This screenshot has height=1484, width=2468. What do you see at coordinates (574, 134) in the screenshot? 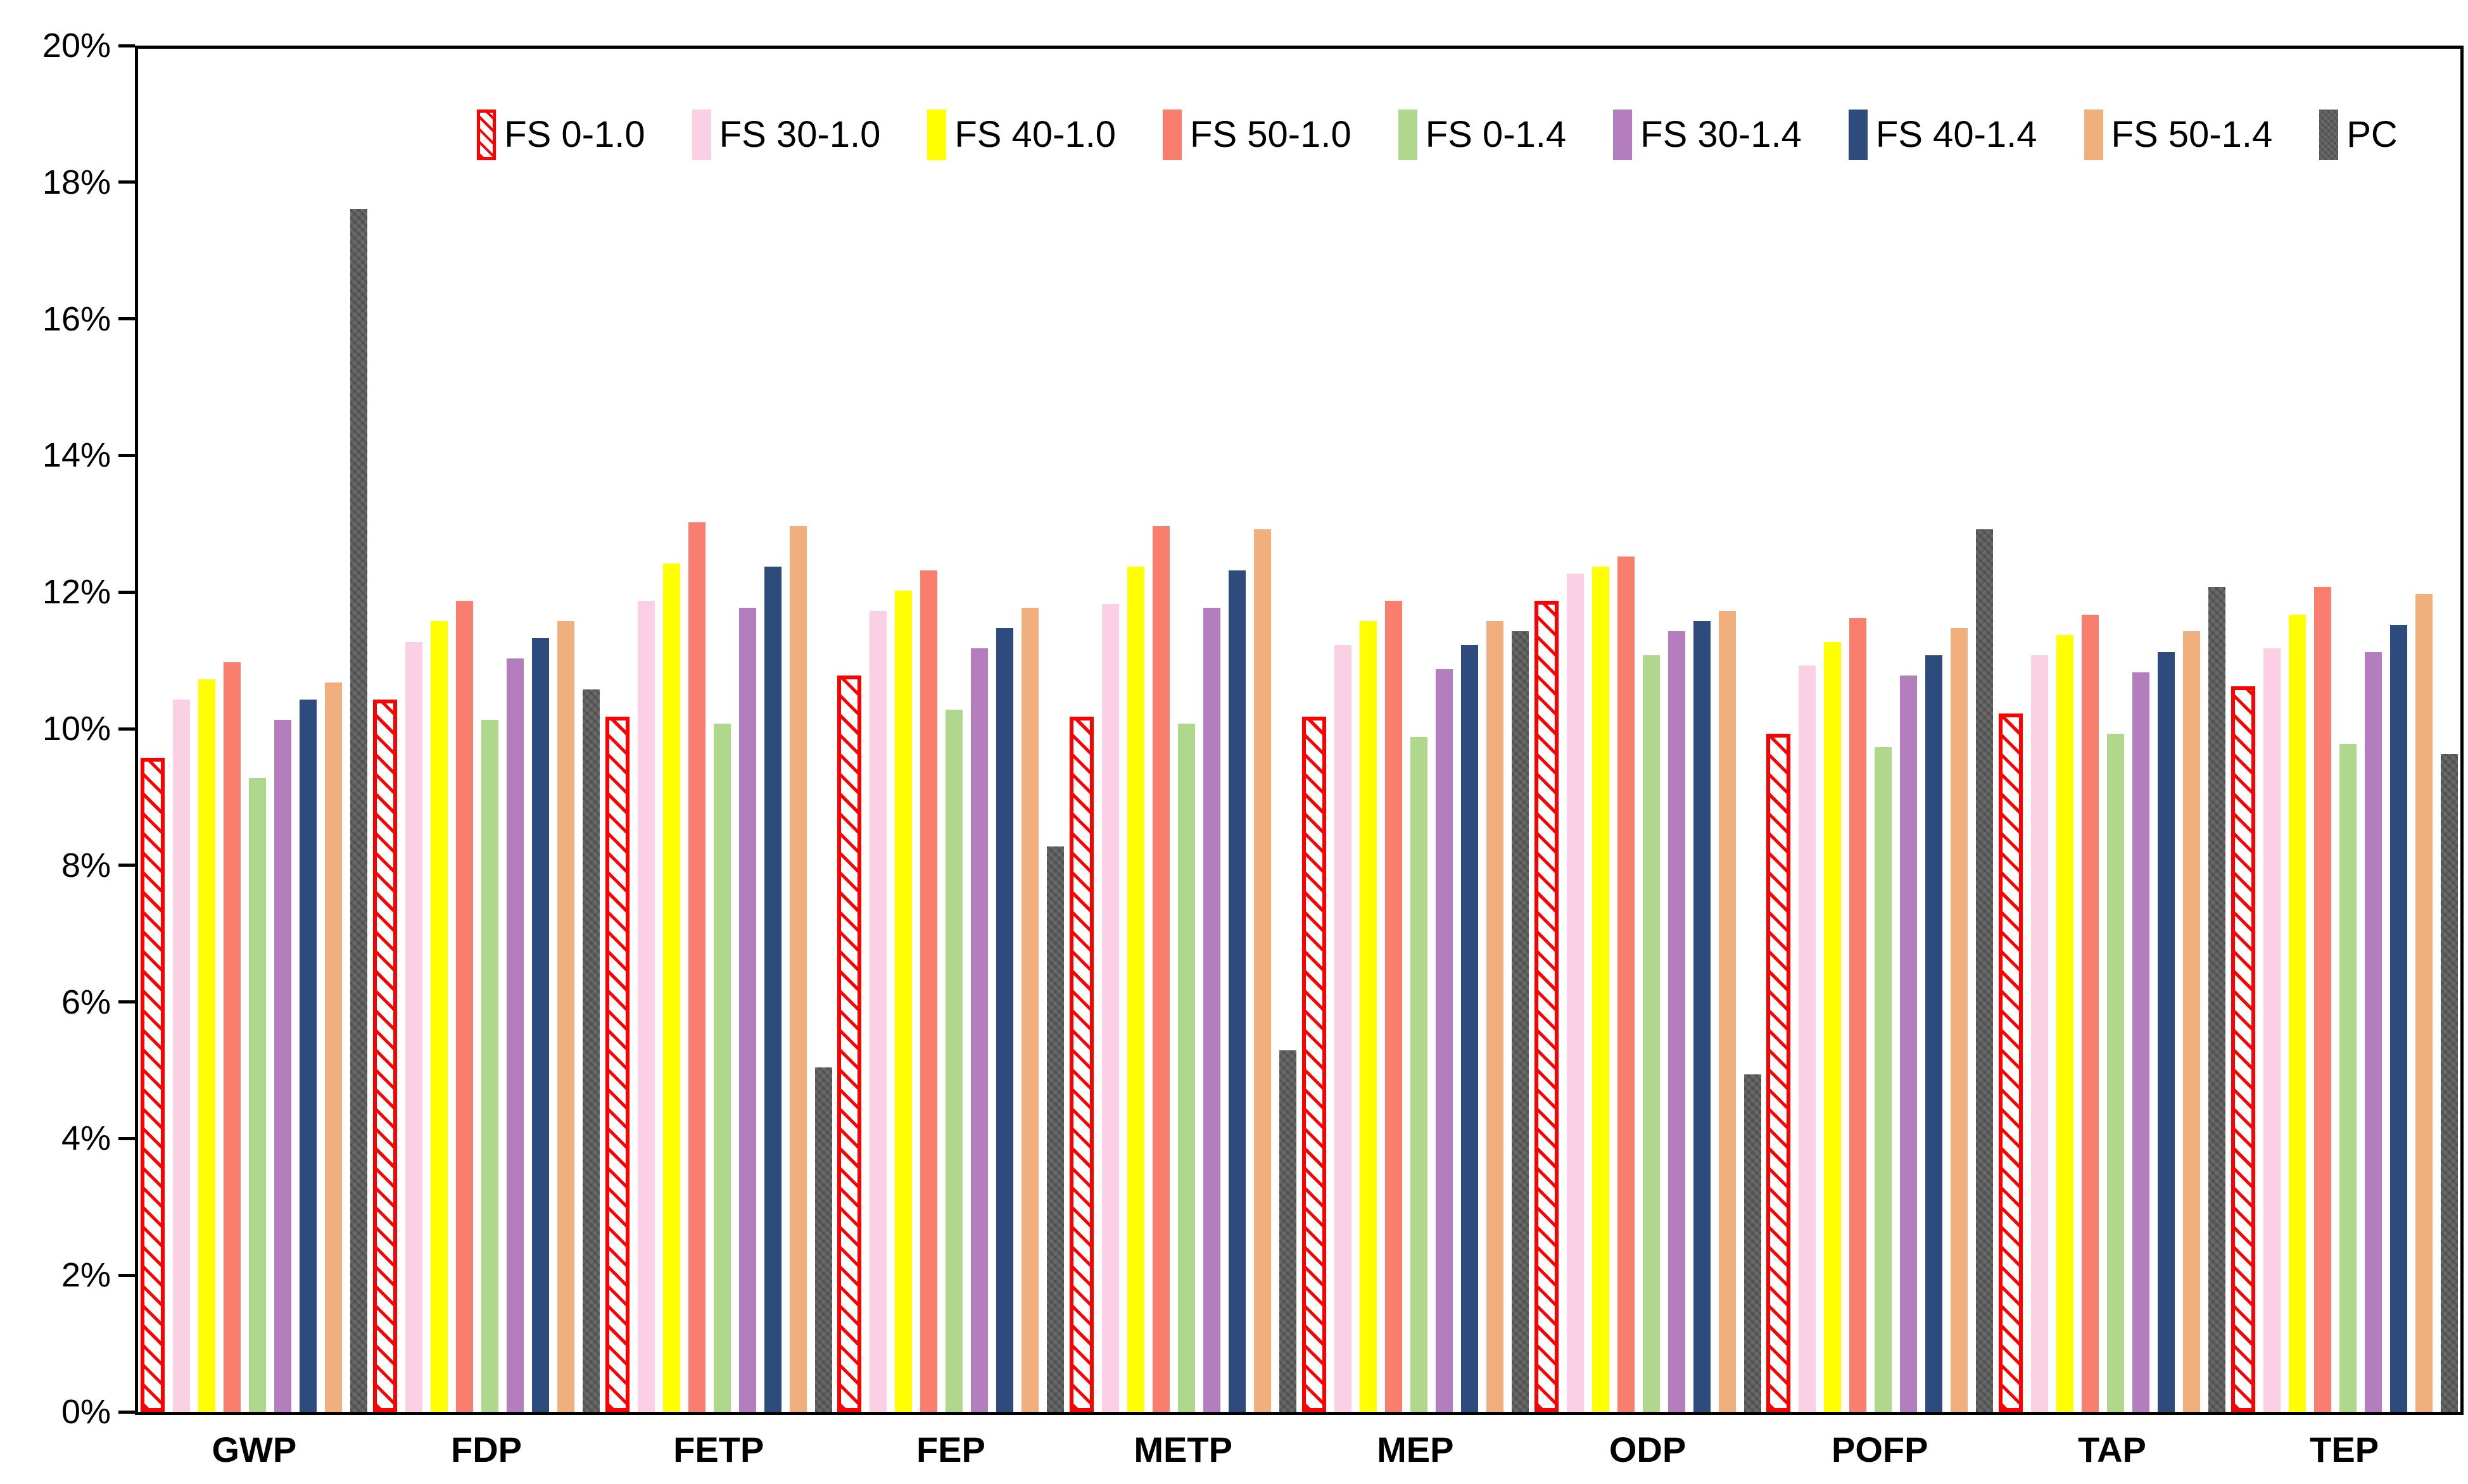
I see `legend-label: FS 0-1.0` at bounding box center [574, 134].